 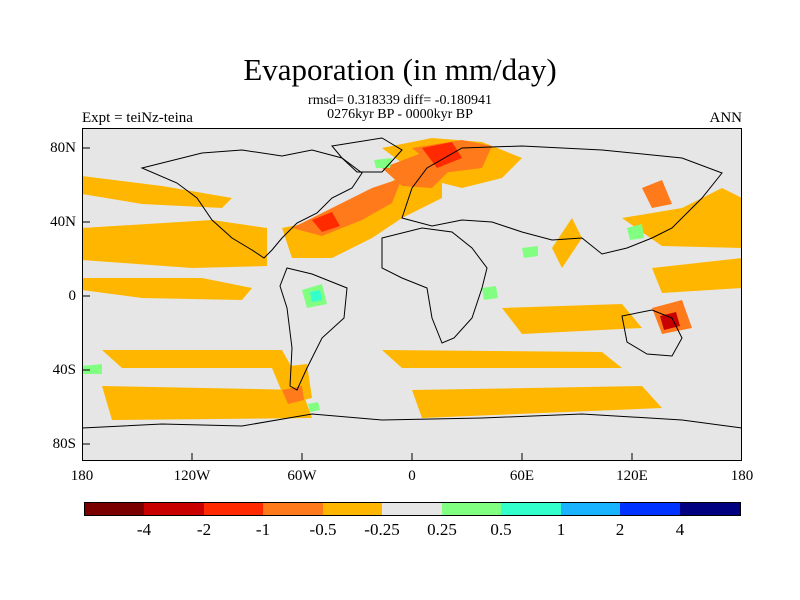 I want to click on lon-label-120e: 120E, so click(x=632, y=476).